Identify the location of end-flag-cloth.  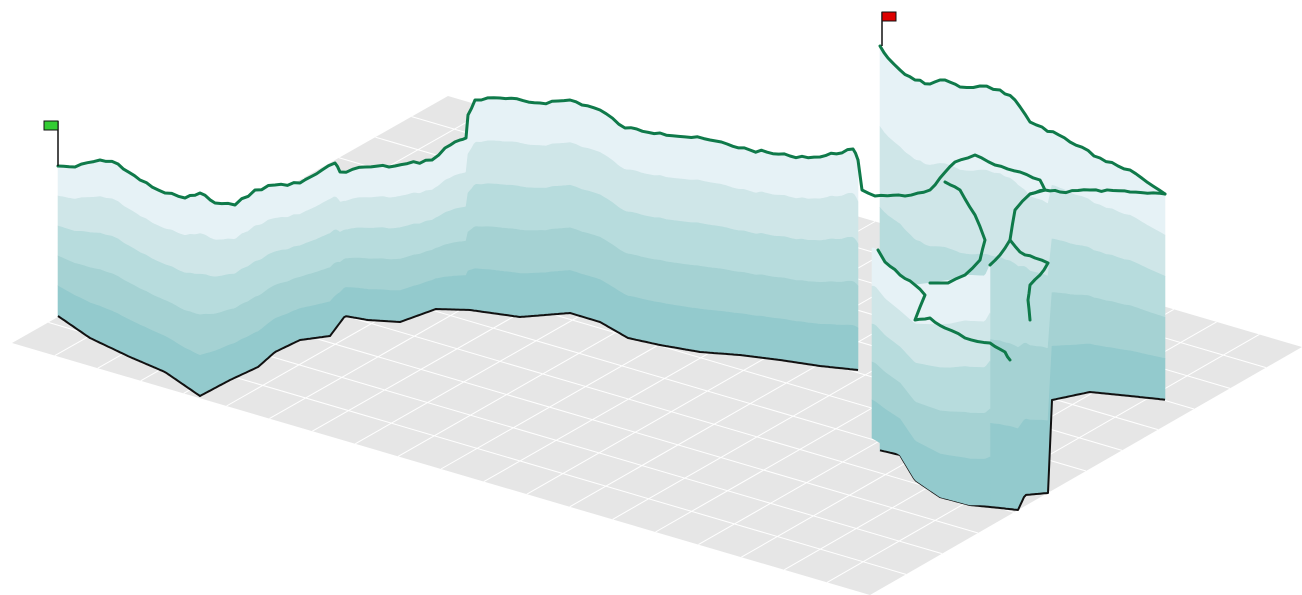
(889, 16).